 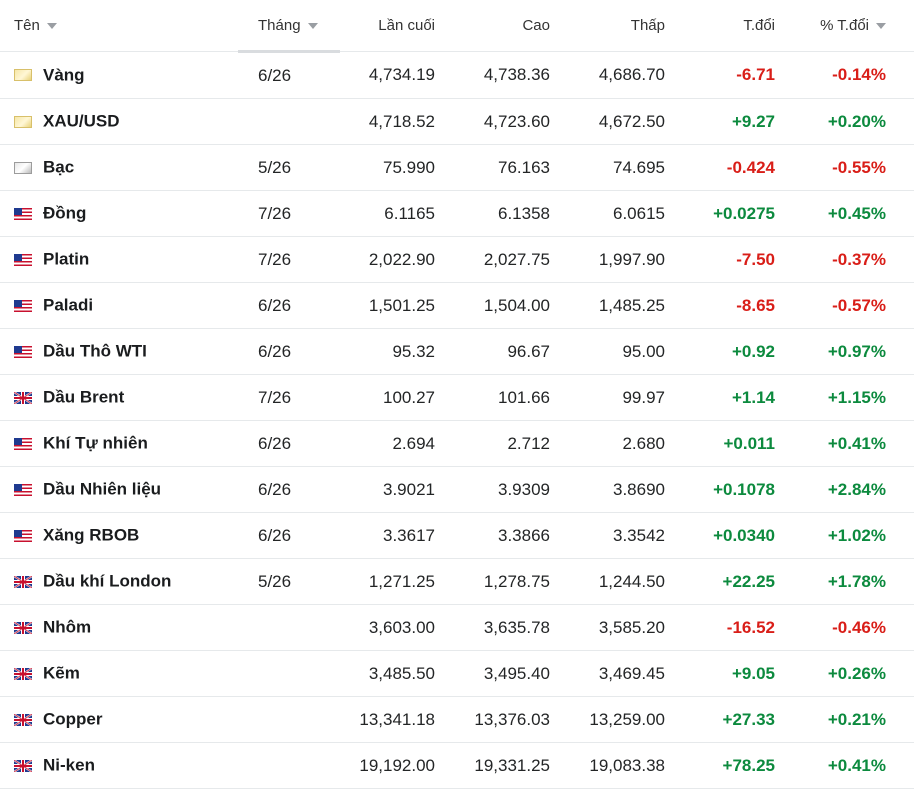 I want to click on instrument-name-cell: Khí Tự nhiên, so click(x=119, y=443).